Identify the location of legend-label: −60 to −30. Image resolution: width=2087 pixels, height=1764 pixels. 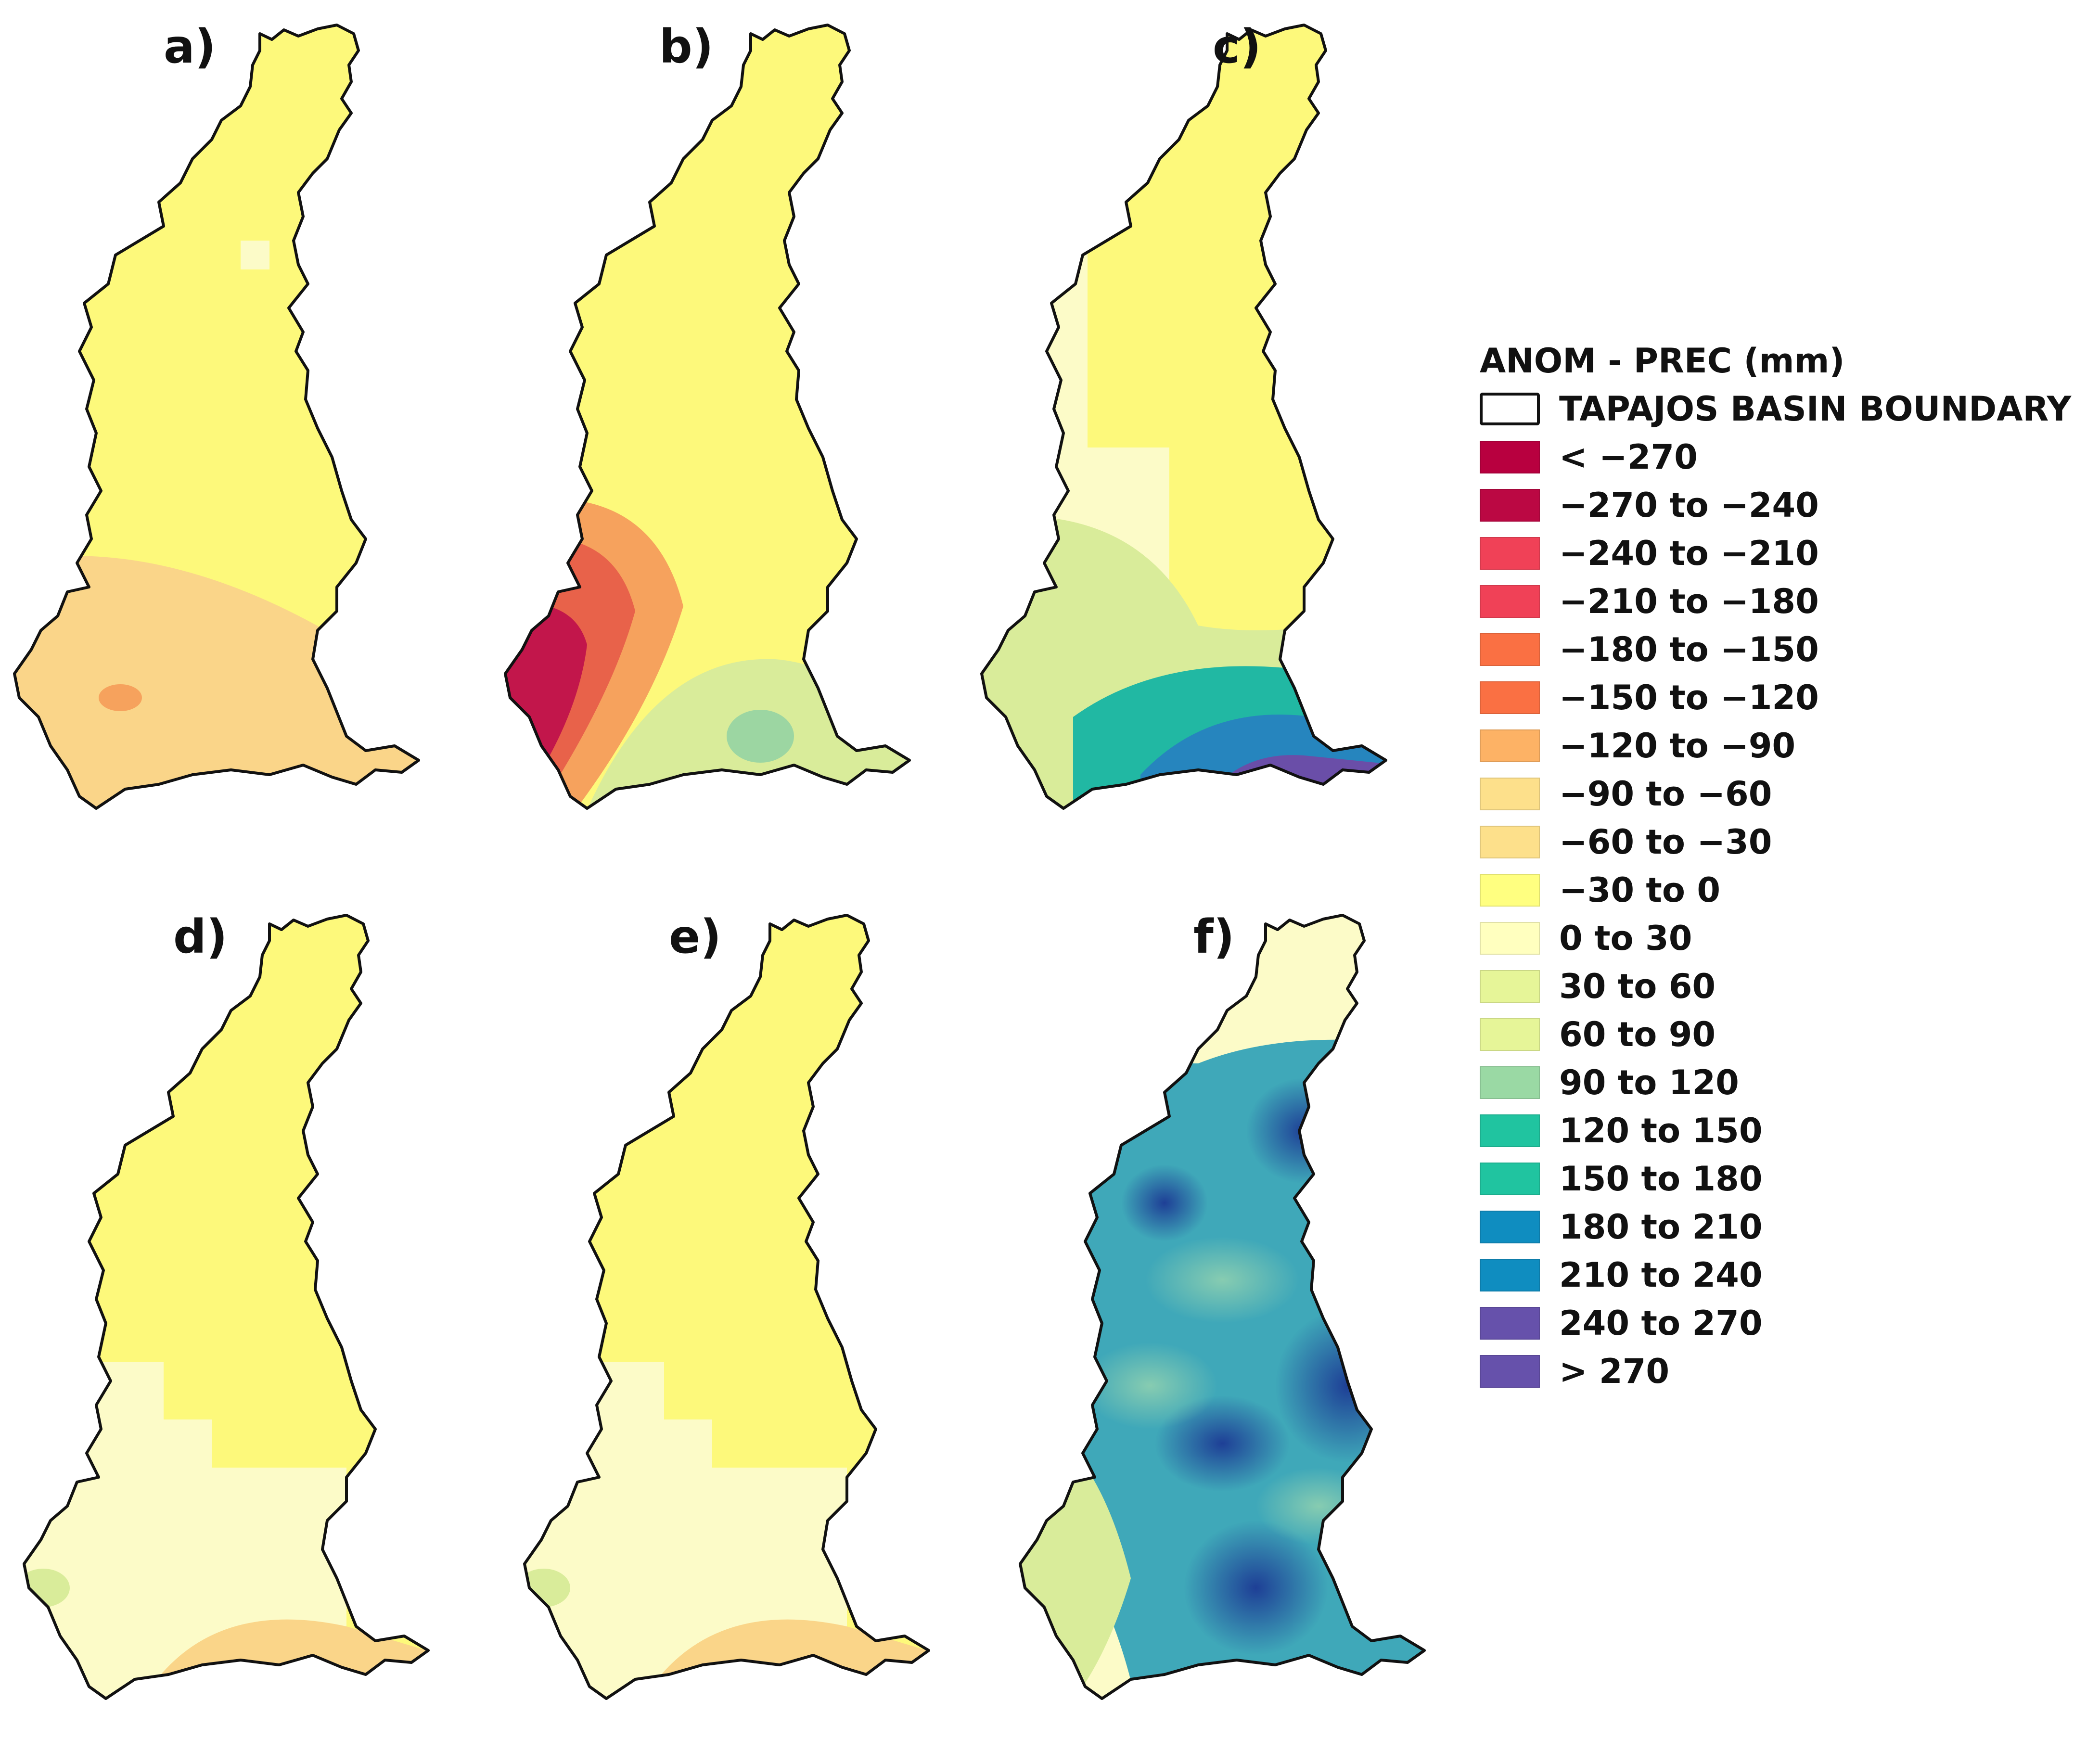
(1665, 842).